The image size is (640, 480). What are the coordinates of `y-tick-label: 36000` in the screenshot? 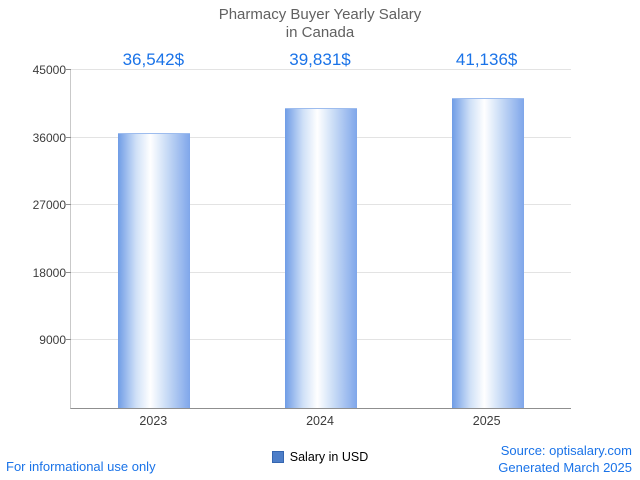 It's located at (49, 137).